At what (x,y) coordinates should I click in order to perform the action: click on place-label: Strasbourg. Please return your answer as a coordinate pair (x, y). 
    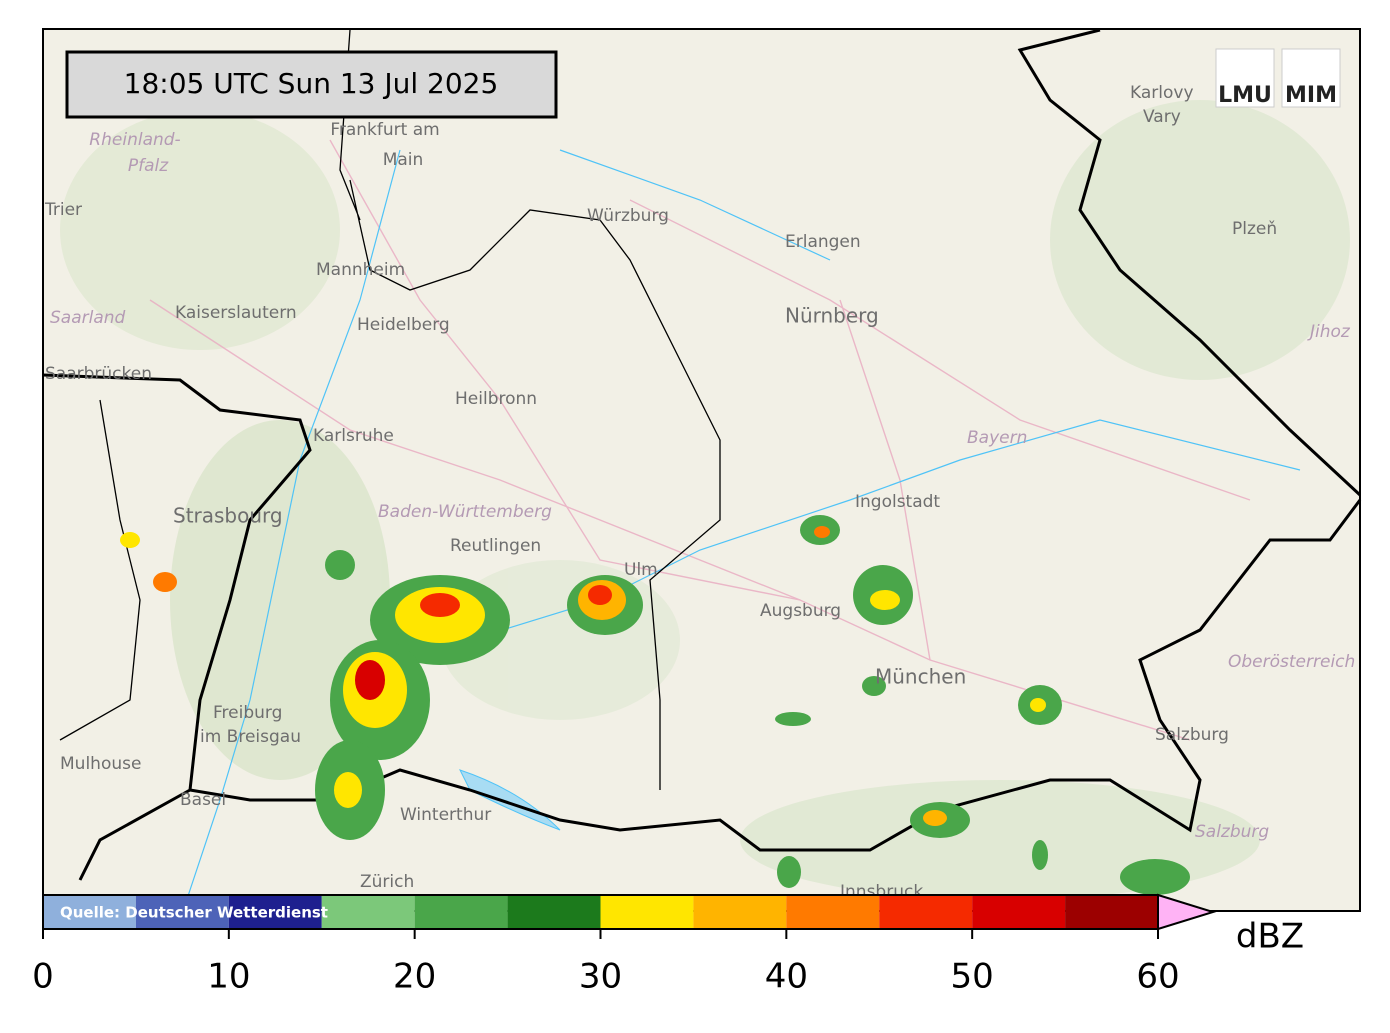
    Looking at the image, I should click on (228, 516).